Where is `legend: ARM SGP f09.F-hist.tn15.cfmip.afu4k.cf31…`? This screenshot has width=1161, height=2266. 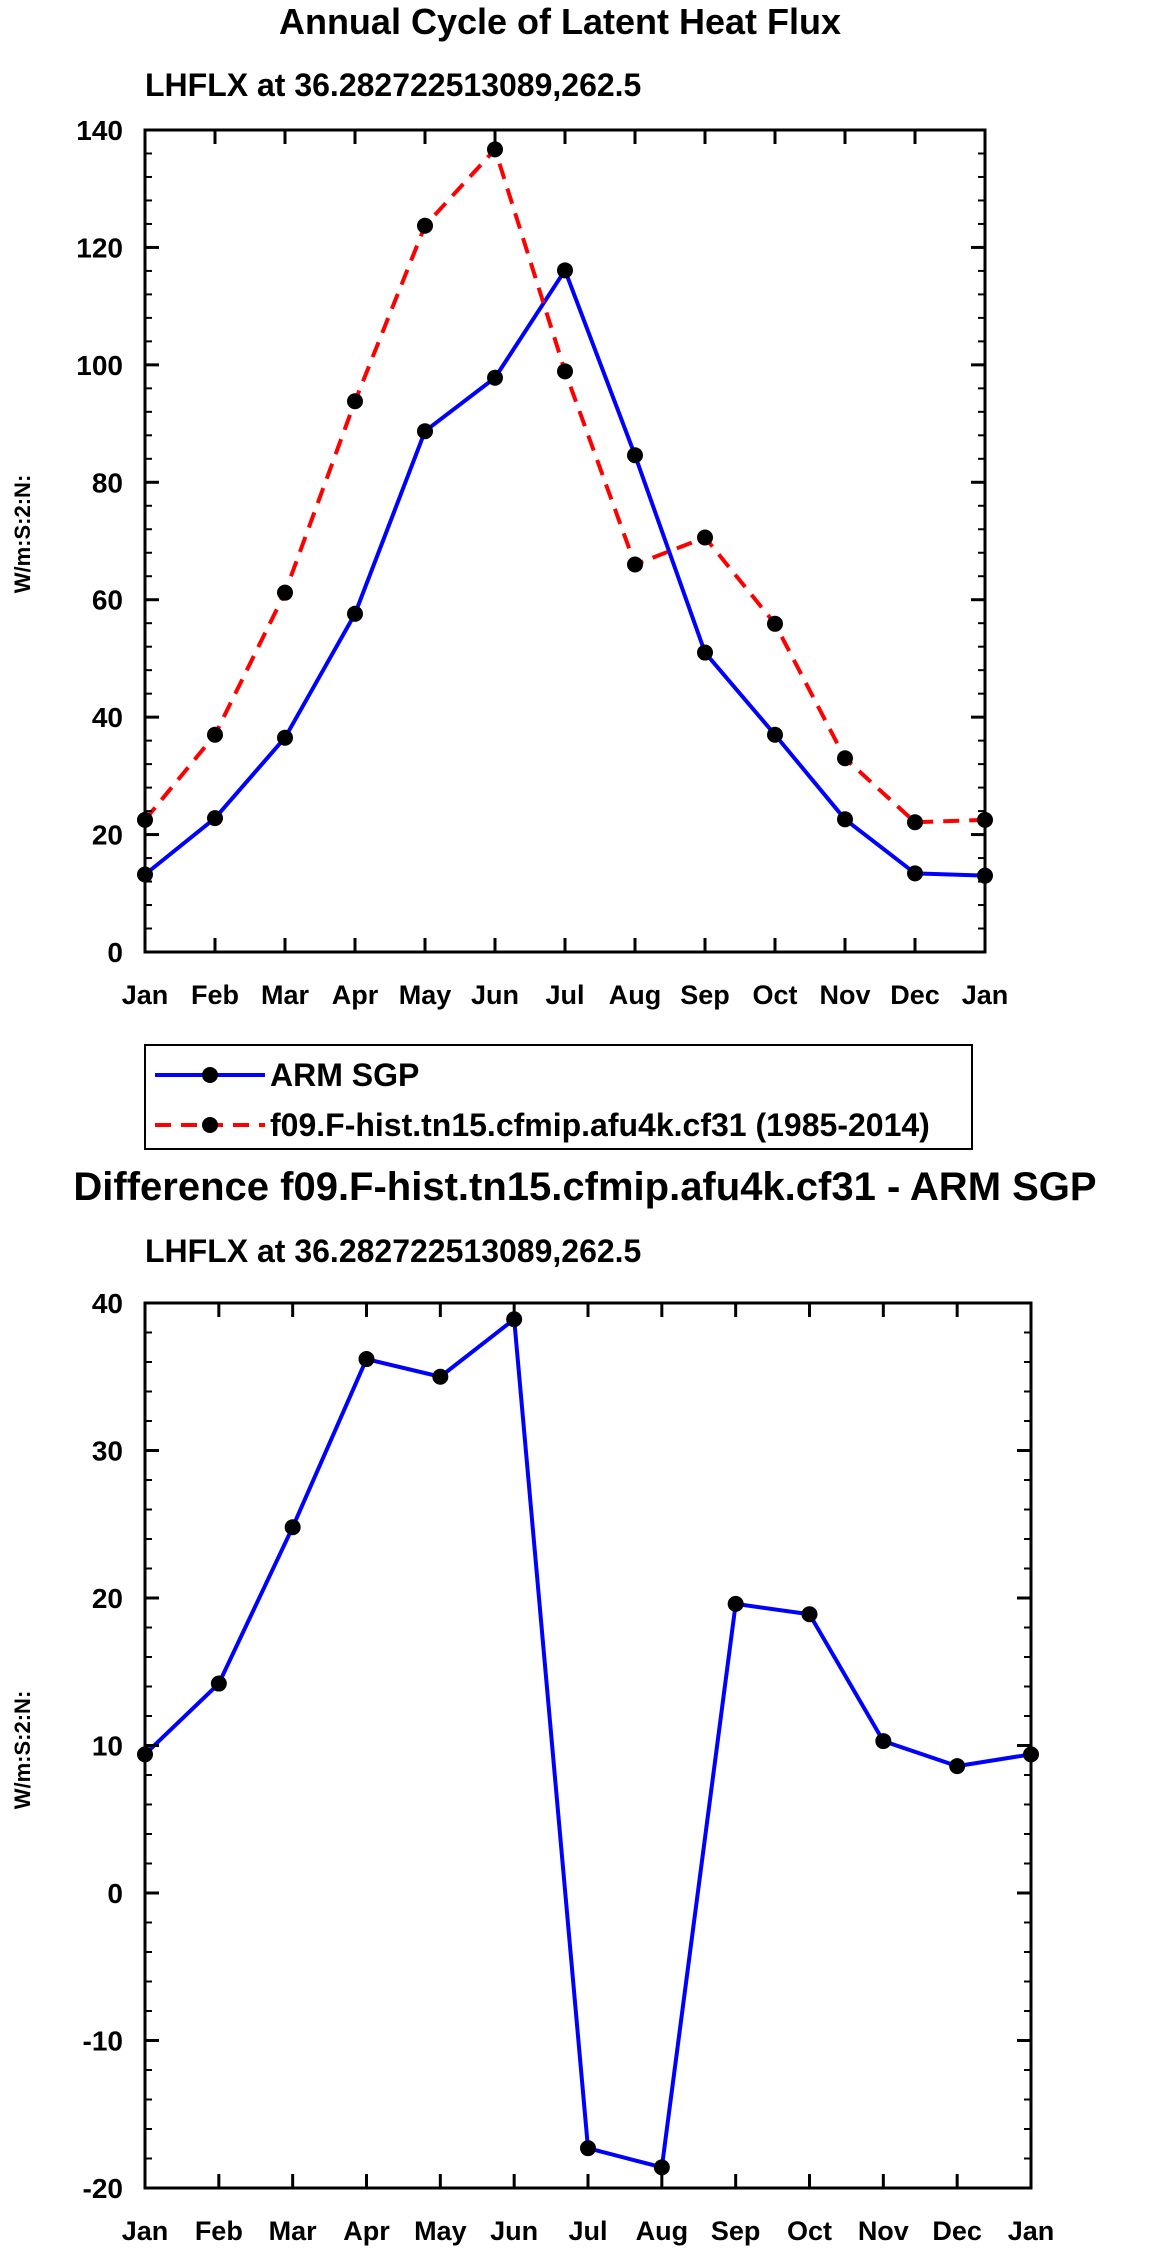 legend: ARM SGP f09.F-hist.tn15.cfmip.afu4k.cf31… is located at coordinates (558, 1097).